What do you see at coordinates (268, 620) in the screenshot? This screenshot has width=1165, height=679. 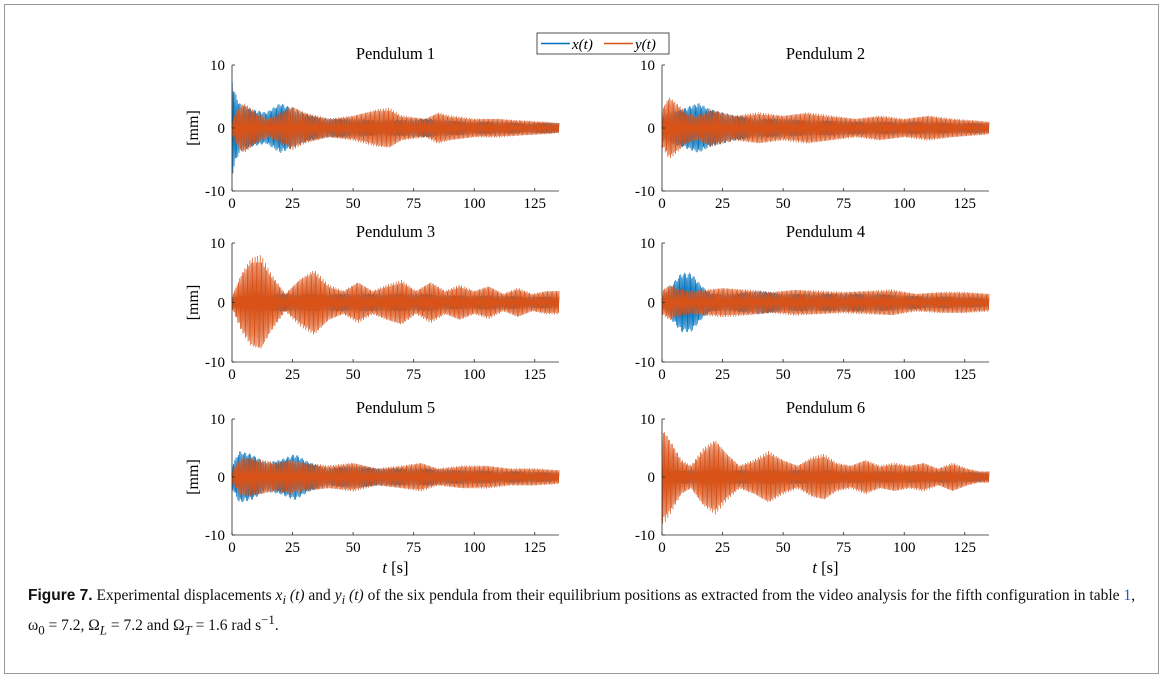 I see `caption-sup: −1` at bounding box center [268, 620].